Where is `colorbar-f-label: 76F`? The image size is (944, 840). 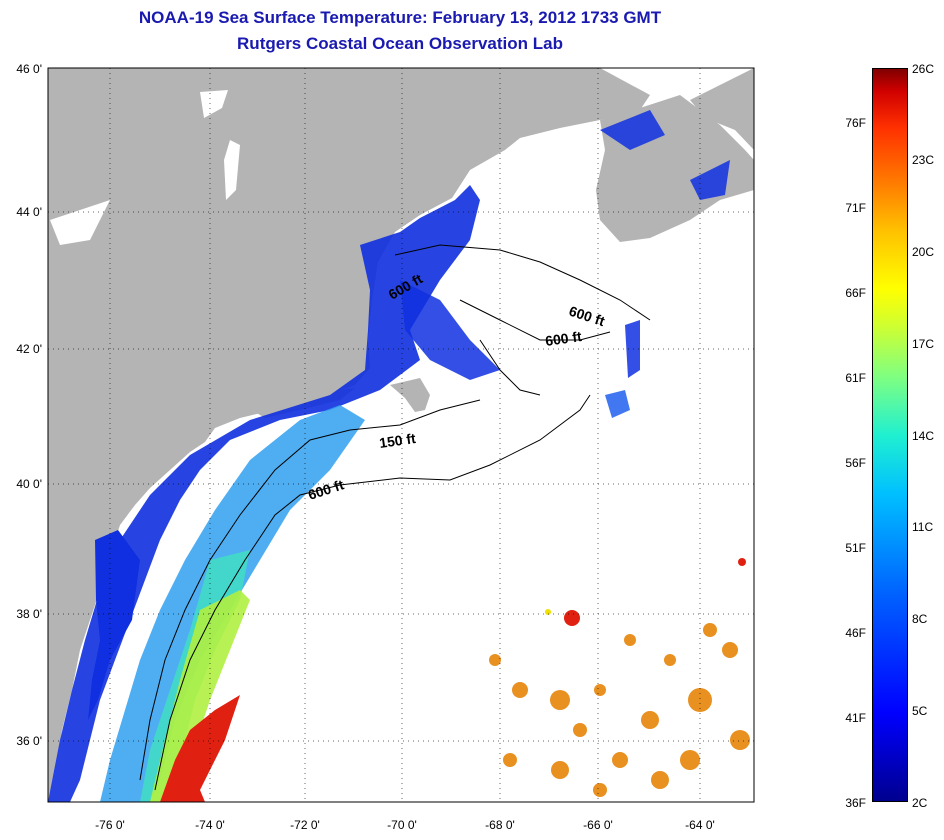
colorbar-f-label: 76F is located at coordinates (855, 123).